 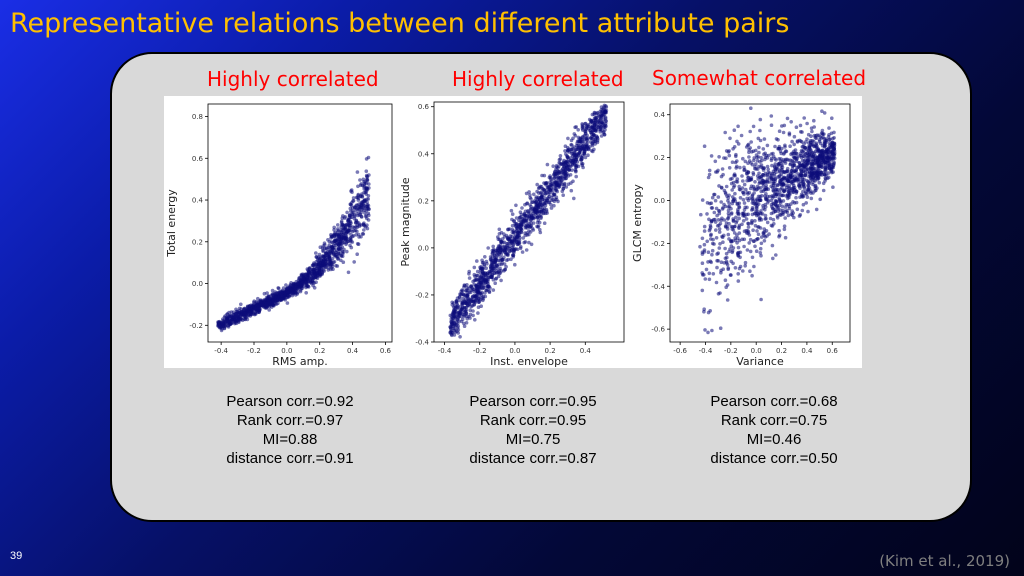 I want to click on x-axis-label: Variance, so click(x=760, y=361).